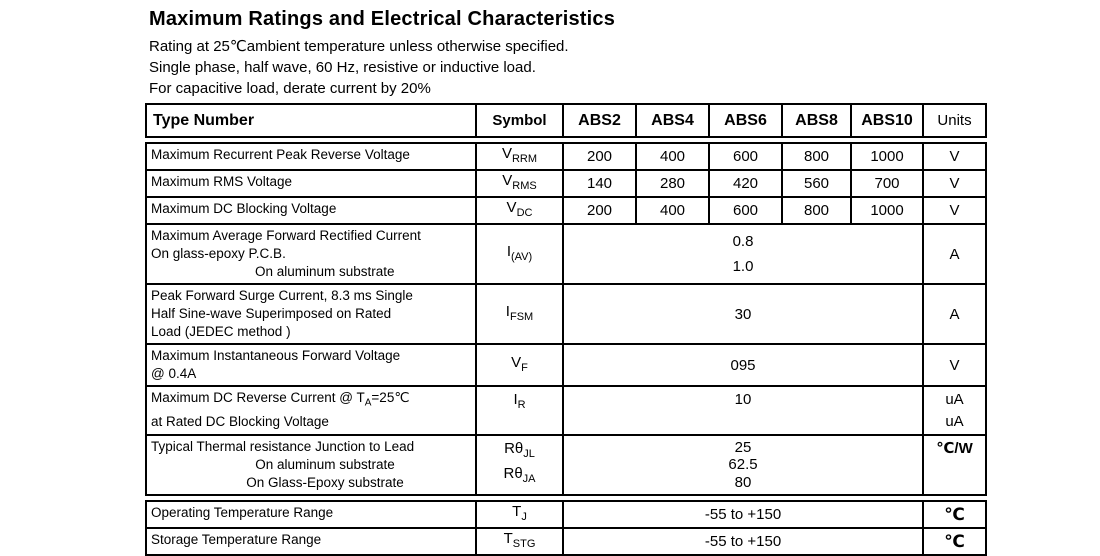 This screenshot has height=556, width=1100. I want to click on symbol-cell: VRMS, so click(519, 183).